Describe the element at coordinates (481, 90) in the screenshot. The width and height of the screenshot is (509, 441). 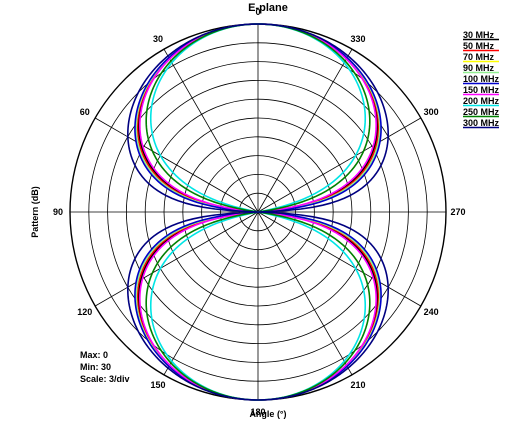
I see `legend-entry: 150 MHz` at that location.